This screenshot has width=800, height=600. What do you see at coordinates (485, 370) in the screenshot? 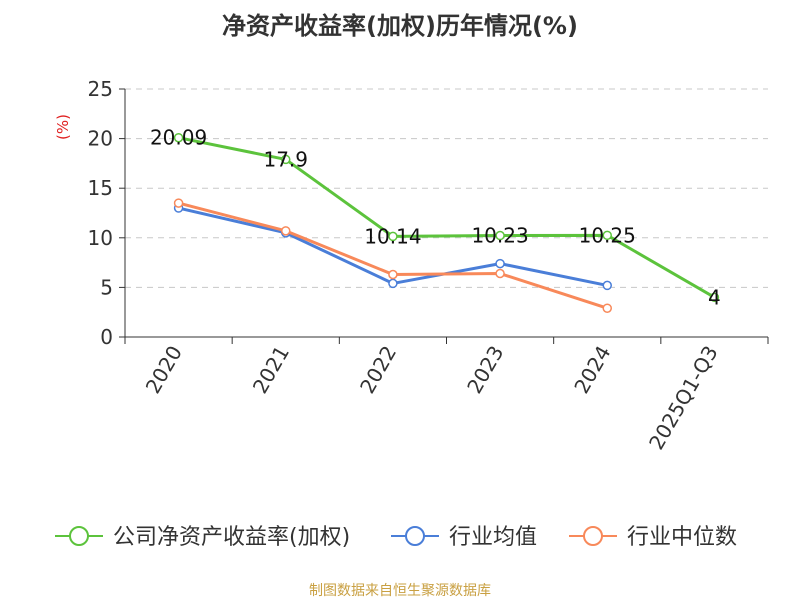
I see `x-tick-label: 2023` at bounding box center [485, 370].